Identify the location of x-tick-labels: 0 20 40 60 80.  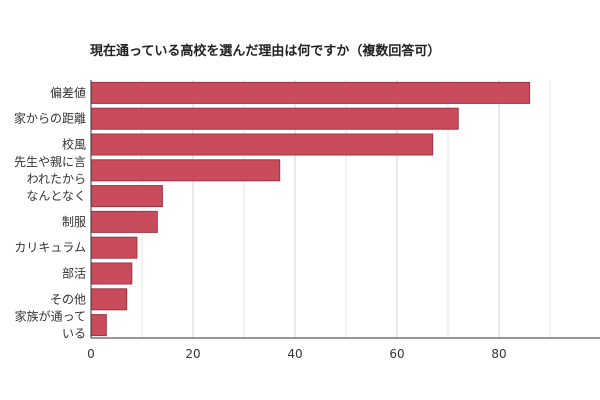
(296, 354).